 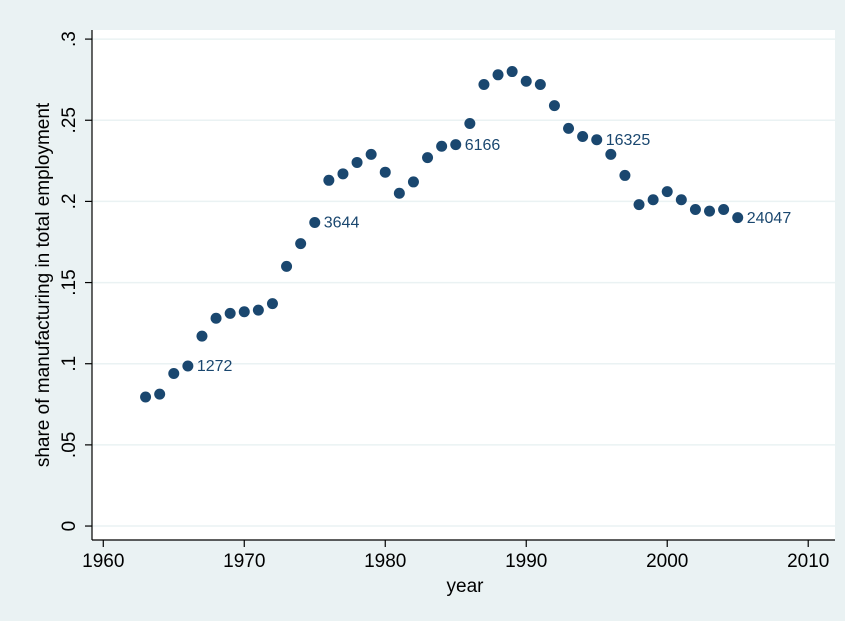 What do you see at coordinates (69, 201) in the screenshot?
I see `y-tick-label: .2` at bounding box center [69, 201].